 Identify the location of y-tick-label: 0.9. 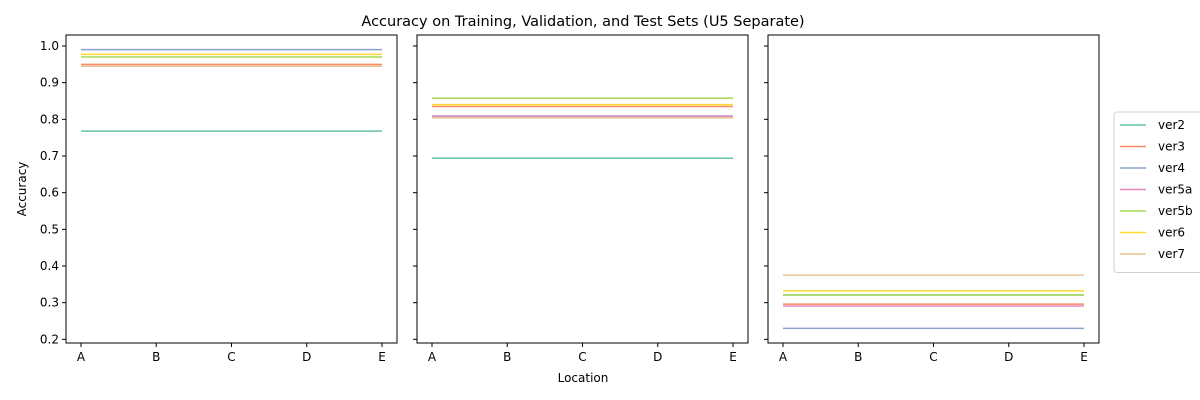
(49, 83).